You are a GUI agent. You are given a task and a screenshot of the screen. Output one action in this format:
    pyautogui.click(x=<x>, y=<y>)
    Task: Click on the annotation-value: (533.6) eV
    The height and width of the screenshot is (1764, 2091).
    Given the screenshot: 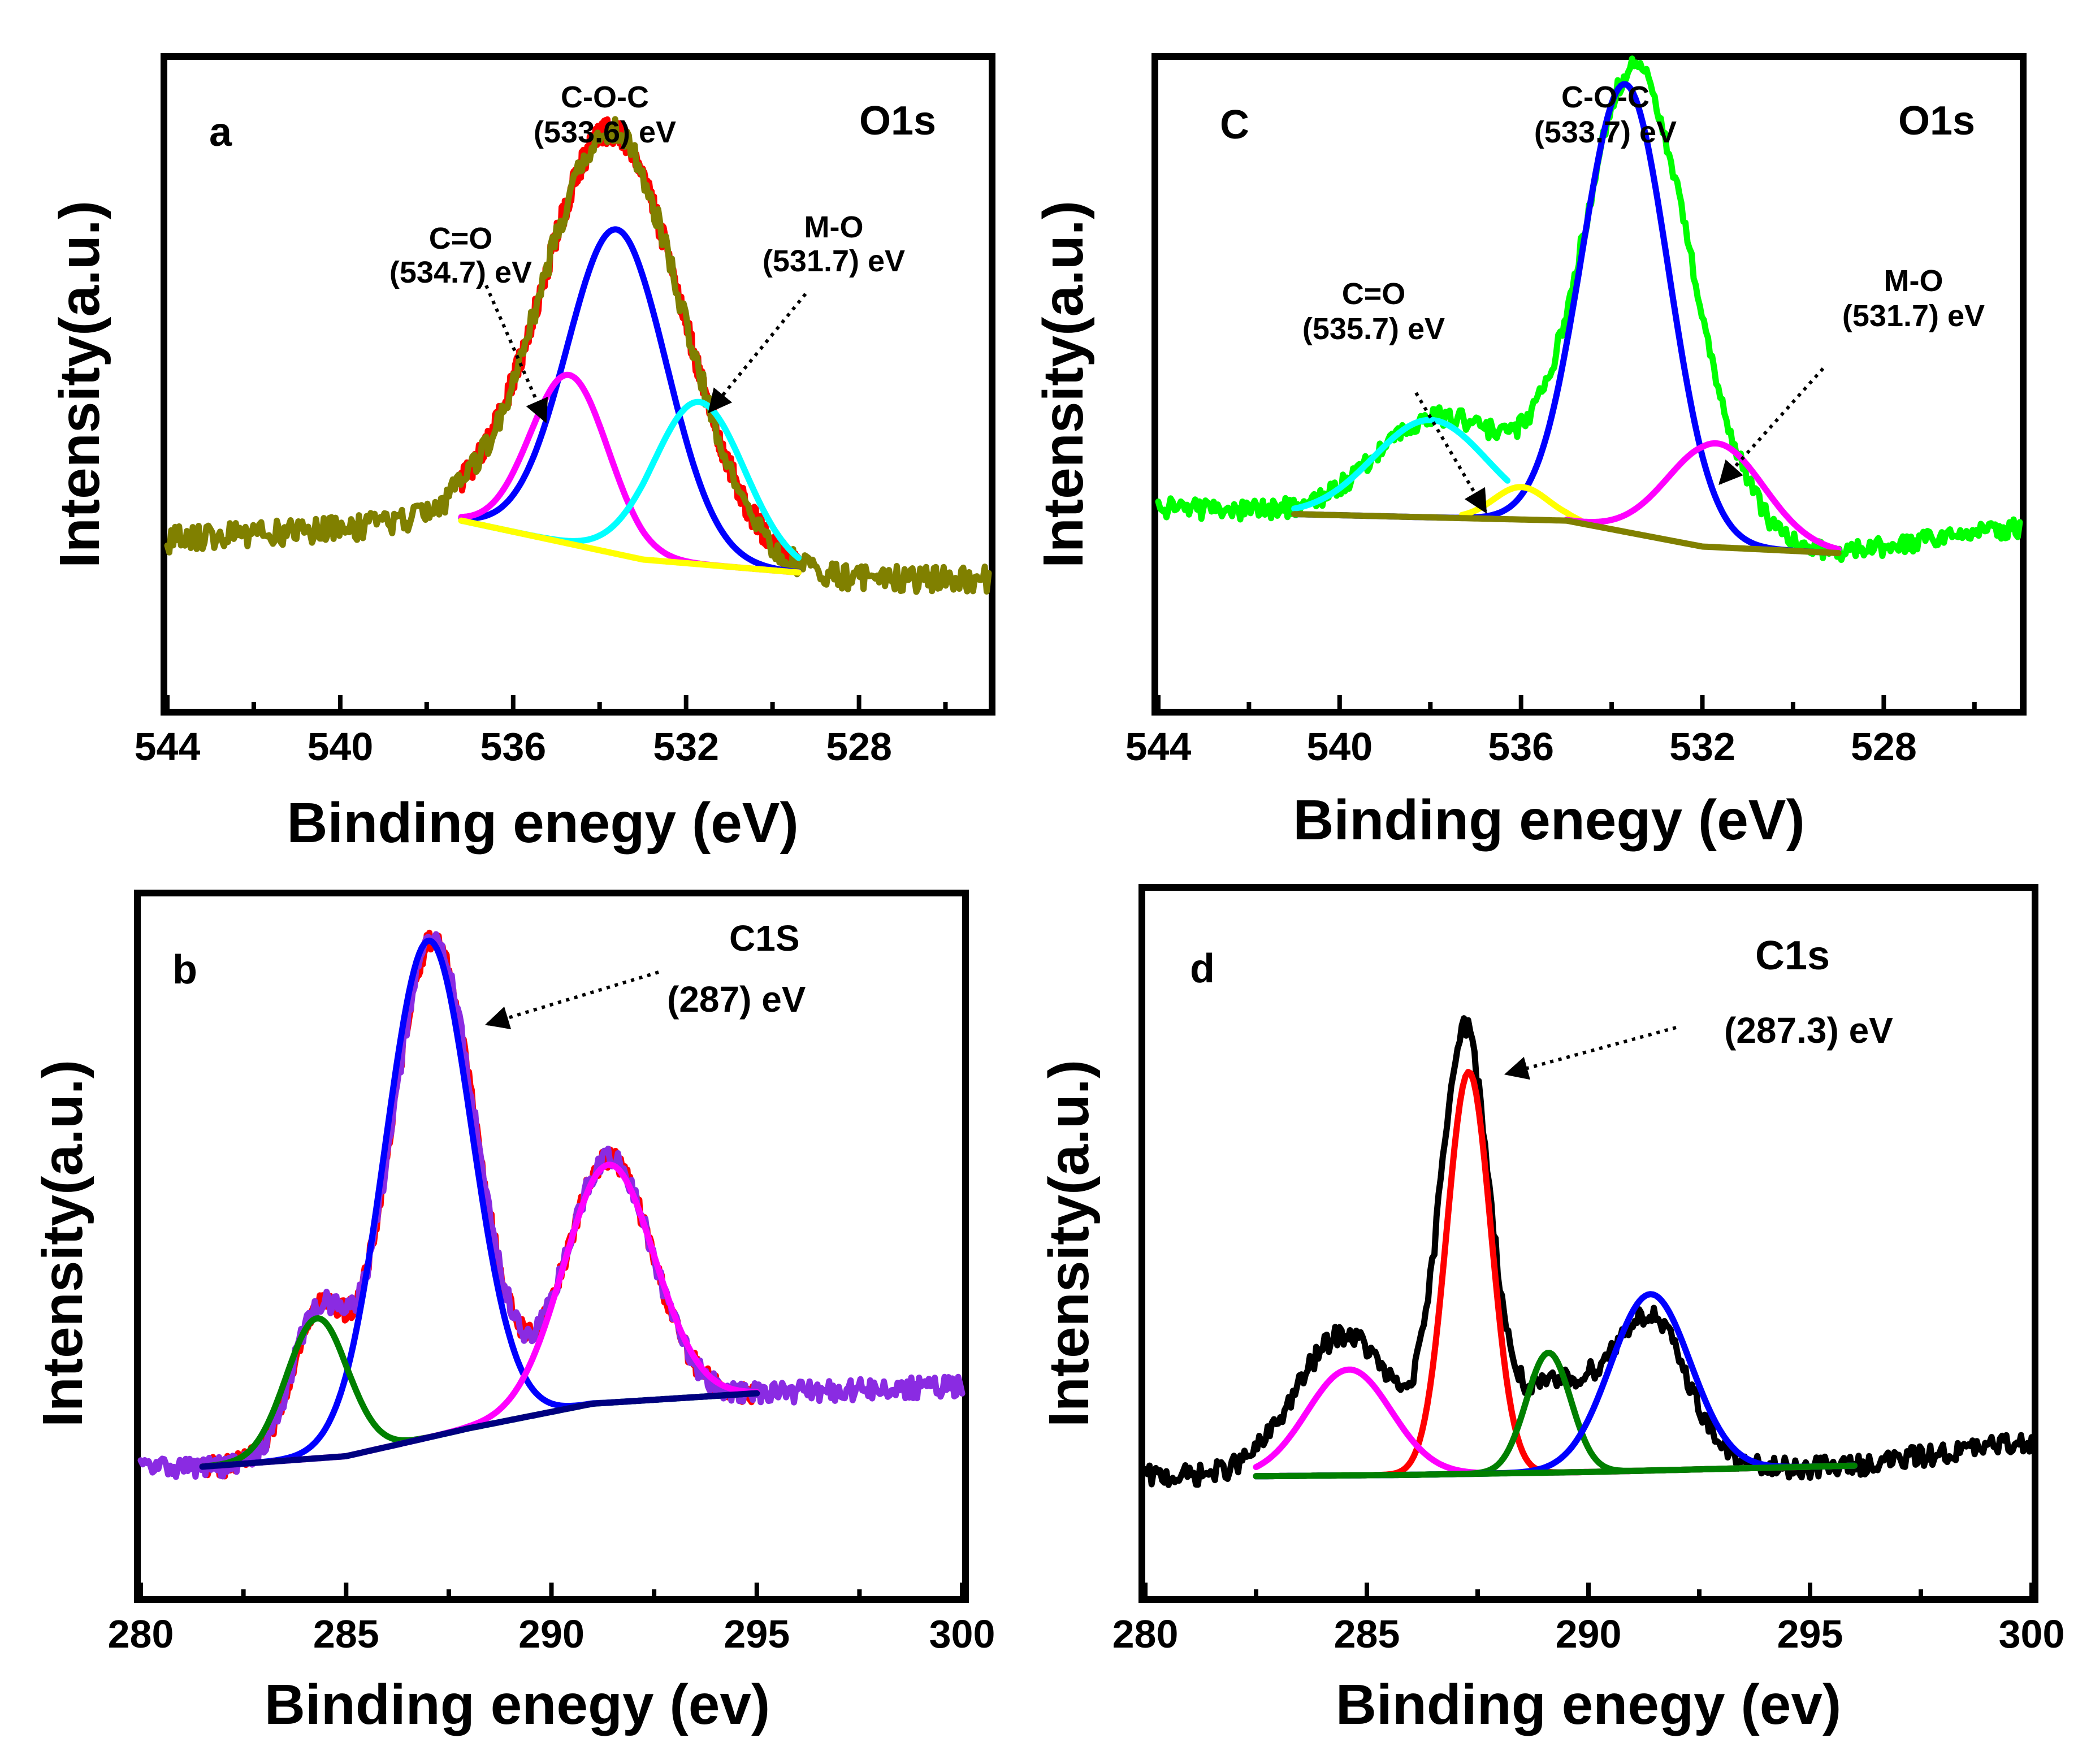 What is the action you would take?
    pyautogui.click(x=605, y=132)
    